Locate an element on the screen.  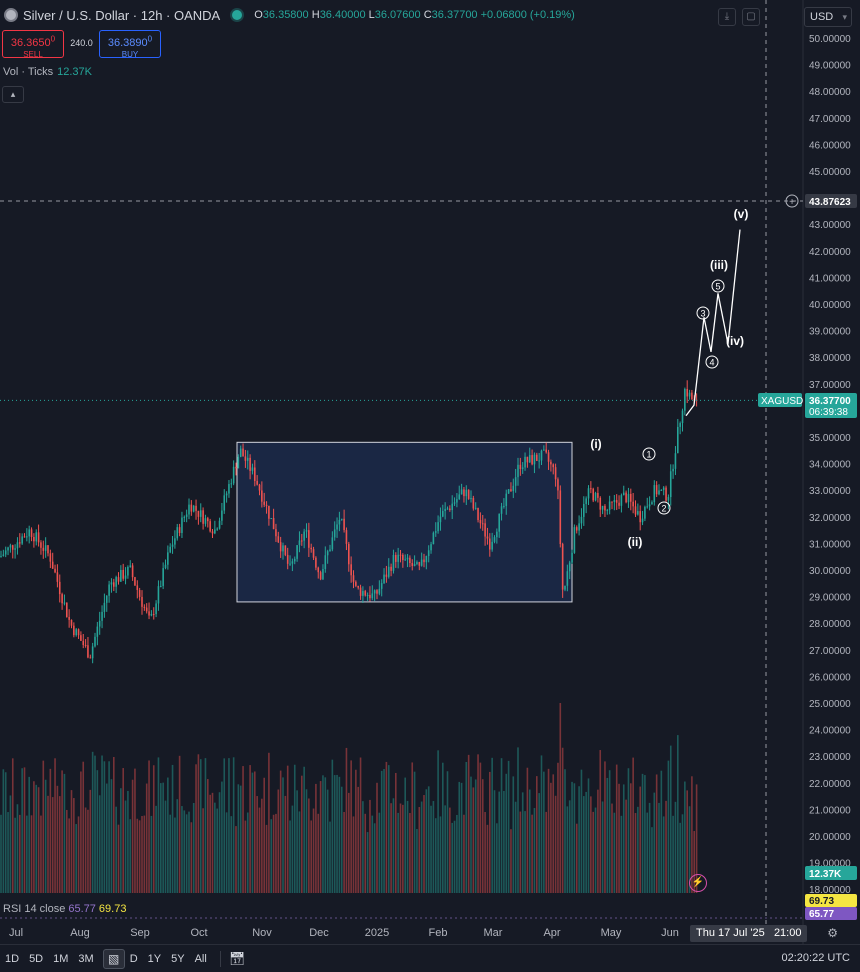
symbol-title: Silver / U.S. Dollar · 12h · OANDA is located at coordinates (122, 15).